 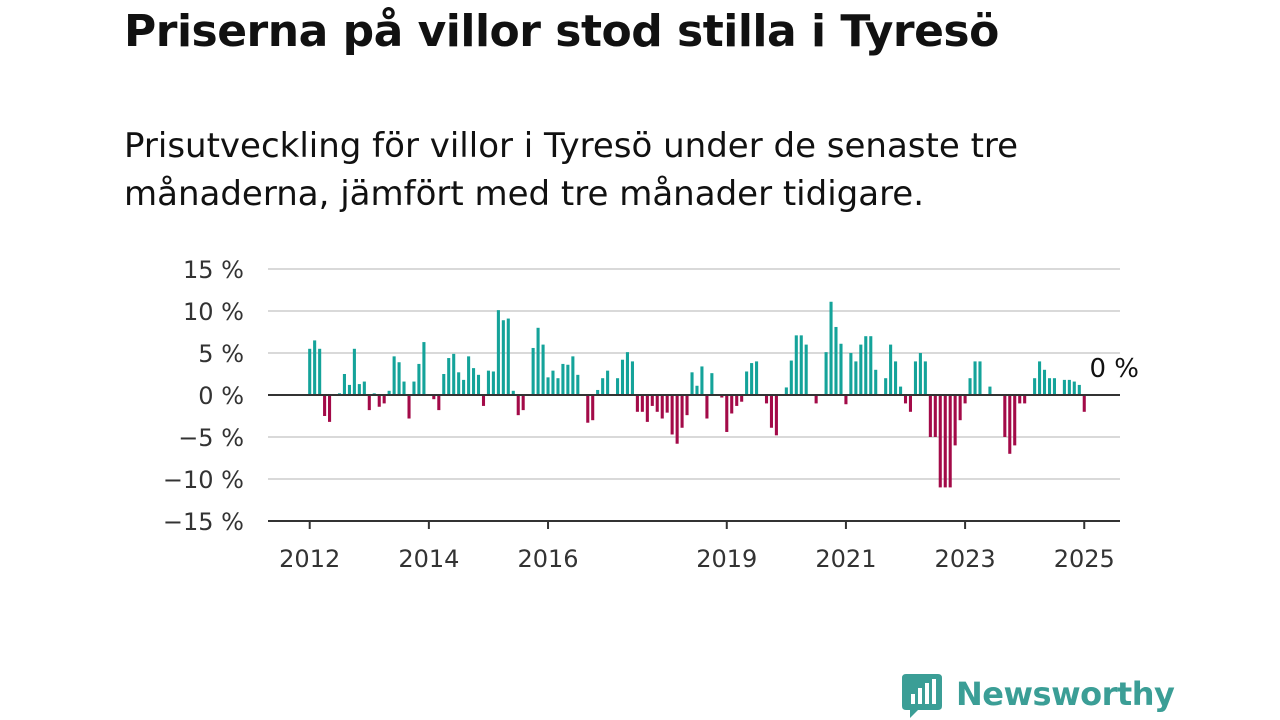 I want to click on latest-value-label: 0 %, so click(x=1114, y=369).